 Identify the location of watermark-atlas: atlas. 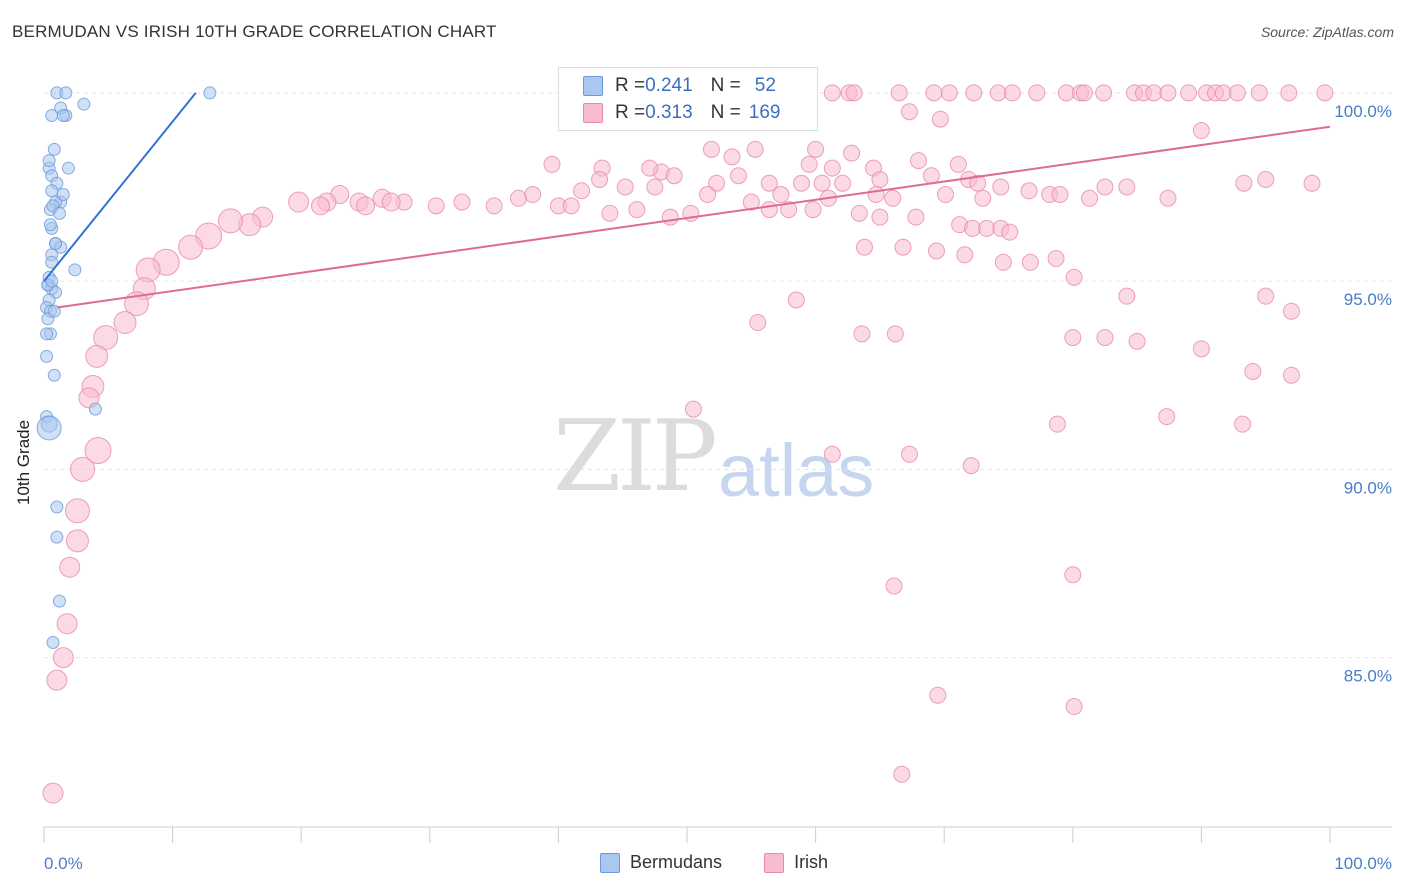
(796, 470).